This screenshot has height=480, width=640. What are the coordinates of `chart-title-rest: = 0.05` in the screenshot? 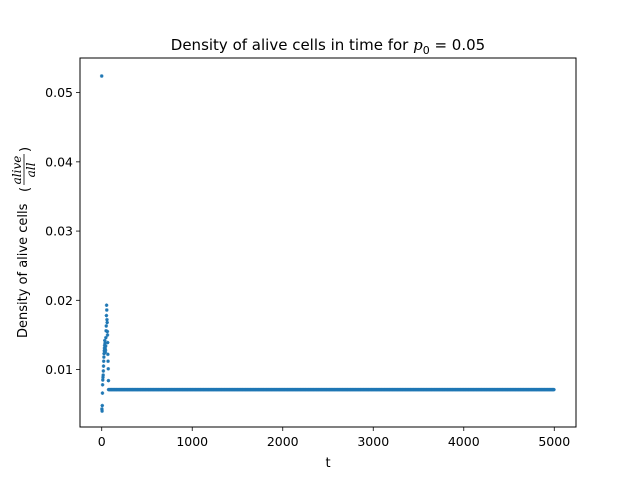 It's located at (458, 45).